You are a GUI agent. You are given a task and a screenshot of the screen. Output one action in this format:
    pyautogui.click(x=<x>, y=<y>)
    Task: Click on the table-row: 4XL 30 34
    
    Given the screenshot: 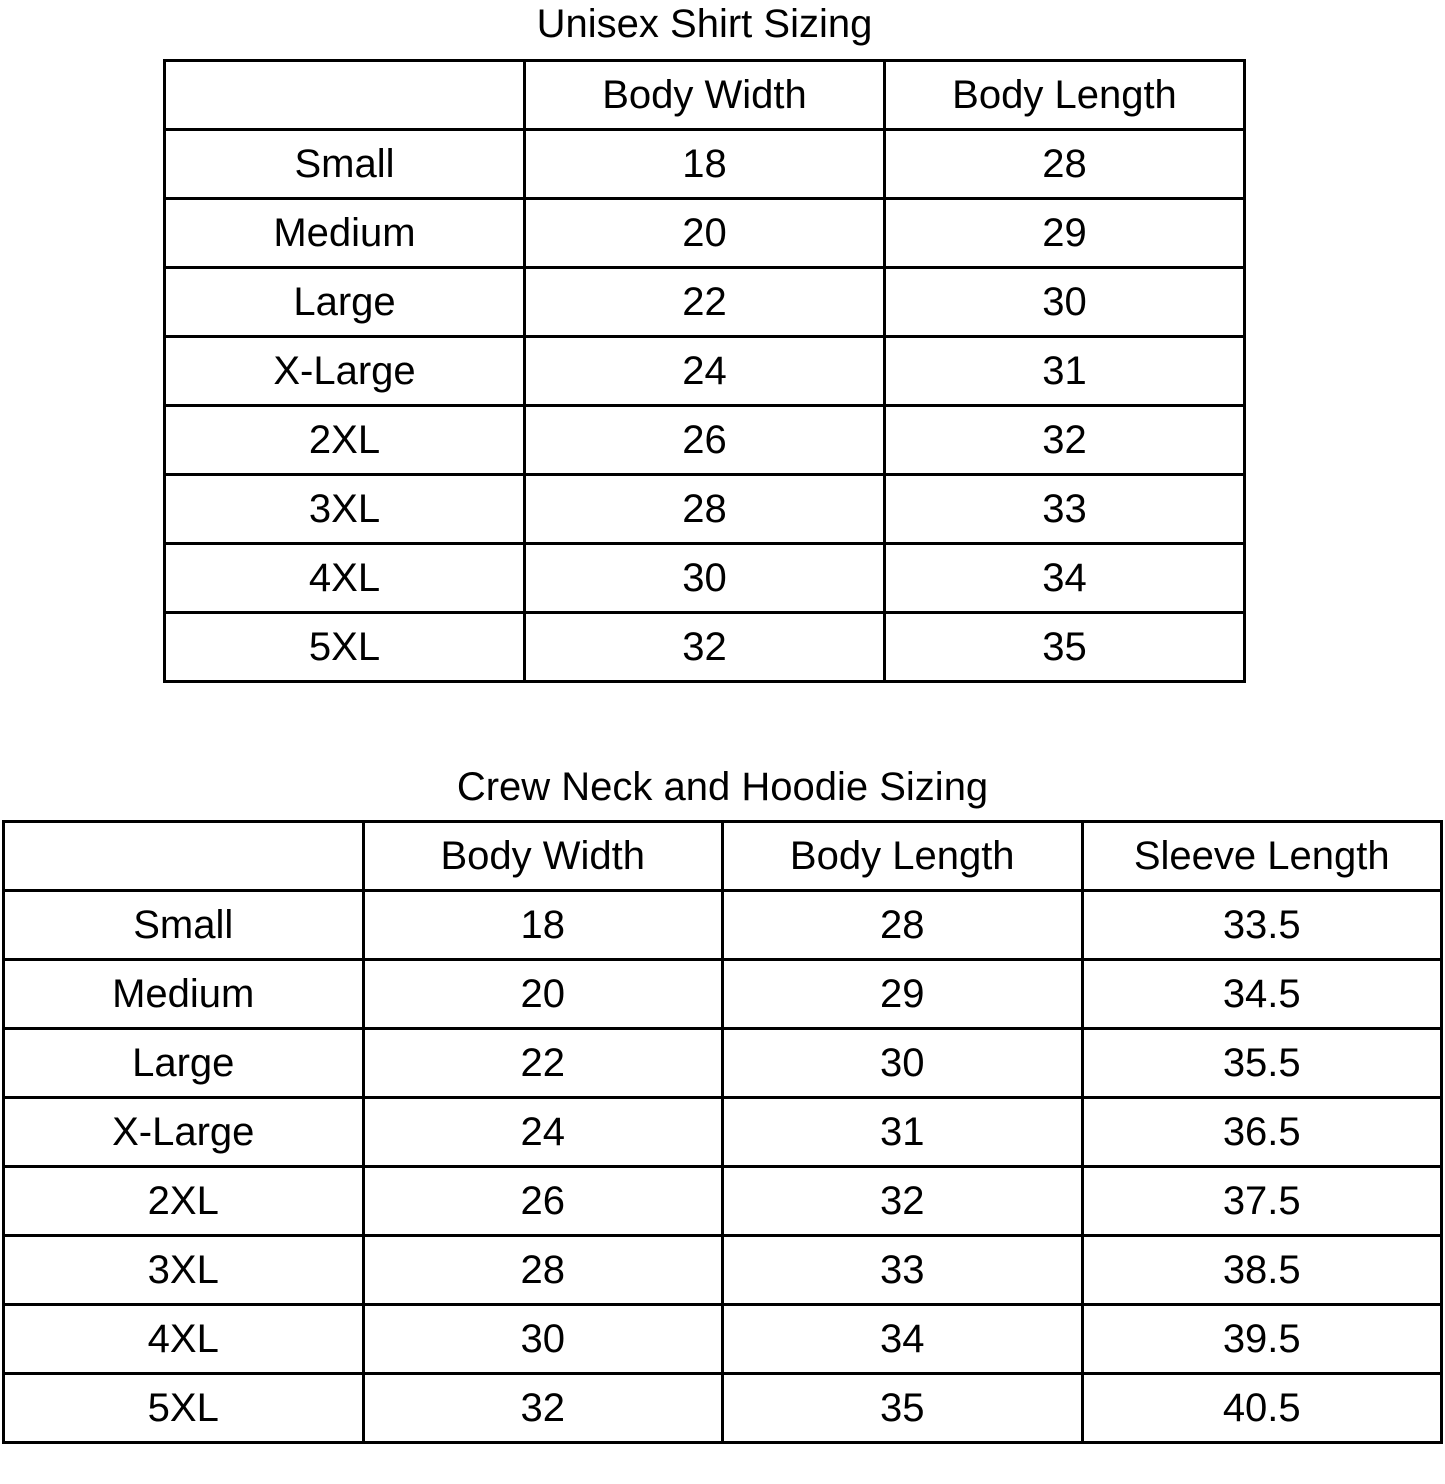 What is the action you would take?
    pyautogui.click(x=704, y=578)
    